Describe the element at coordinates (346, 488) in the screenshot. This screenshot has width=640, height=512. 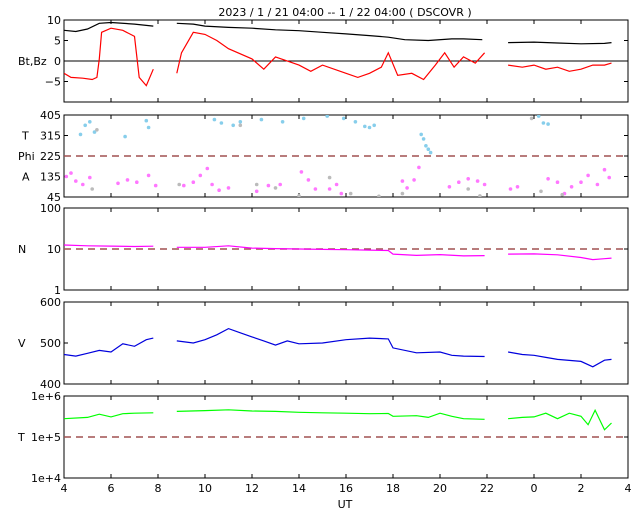
I see `x-axis: 4 6 8 10 12 14 16 18 20 22 0 2 4` at that location.